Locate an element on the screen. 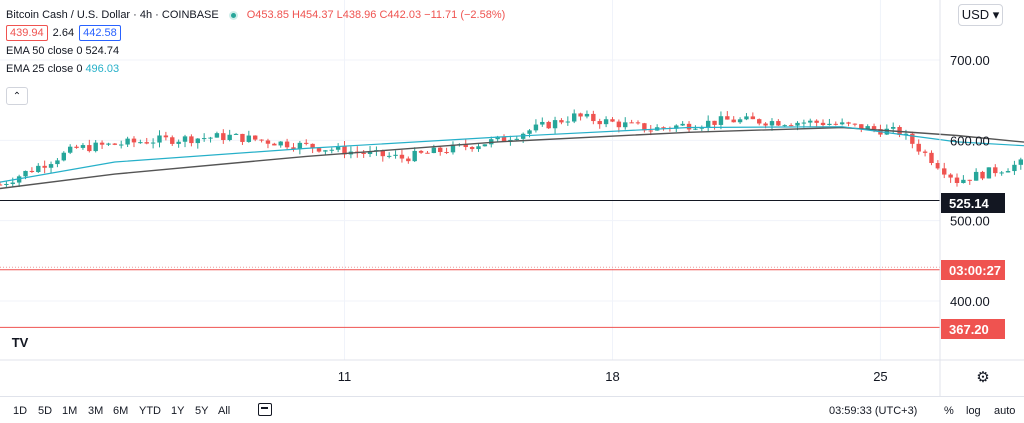 Image resolution: width=1024 pixels, height=423 pixels. timeframe-5d: 5D is located at coordinates (45, 411).